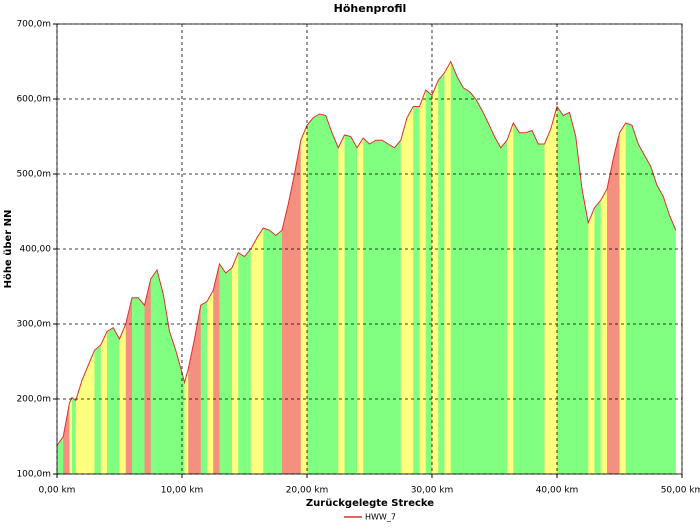 This screenshot has height=529, width=700. I want to click on x-tick-label: 0,00 km, so click(57, 491).